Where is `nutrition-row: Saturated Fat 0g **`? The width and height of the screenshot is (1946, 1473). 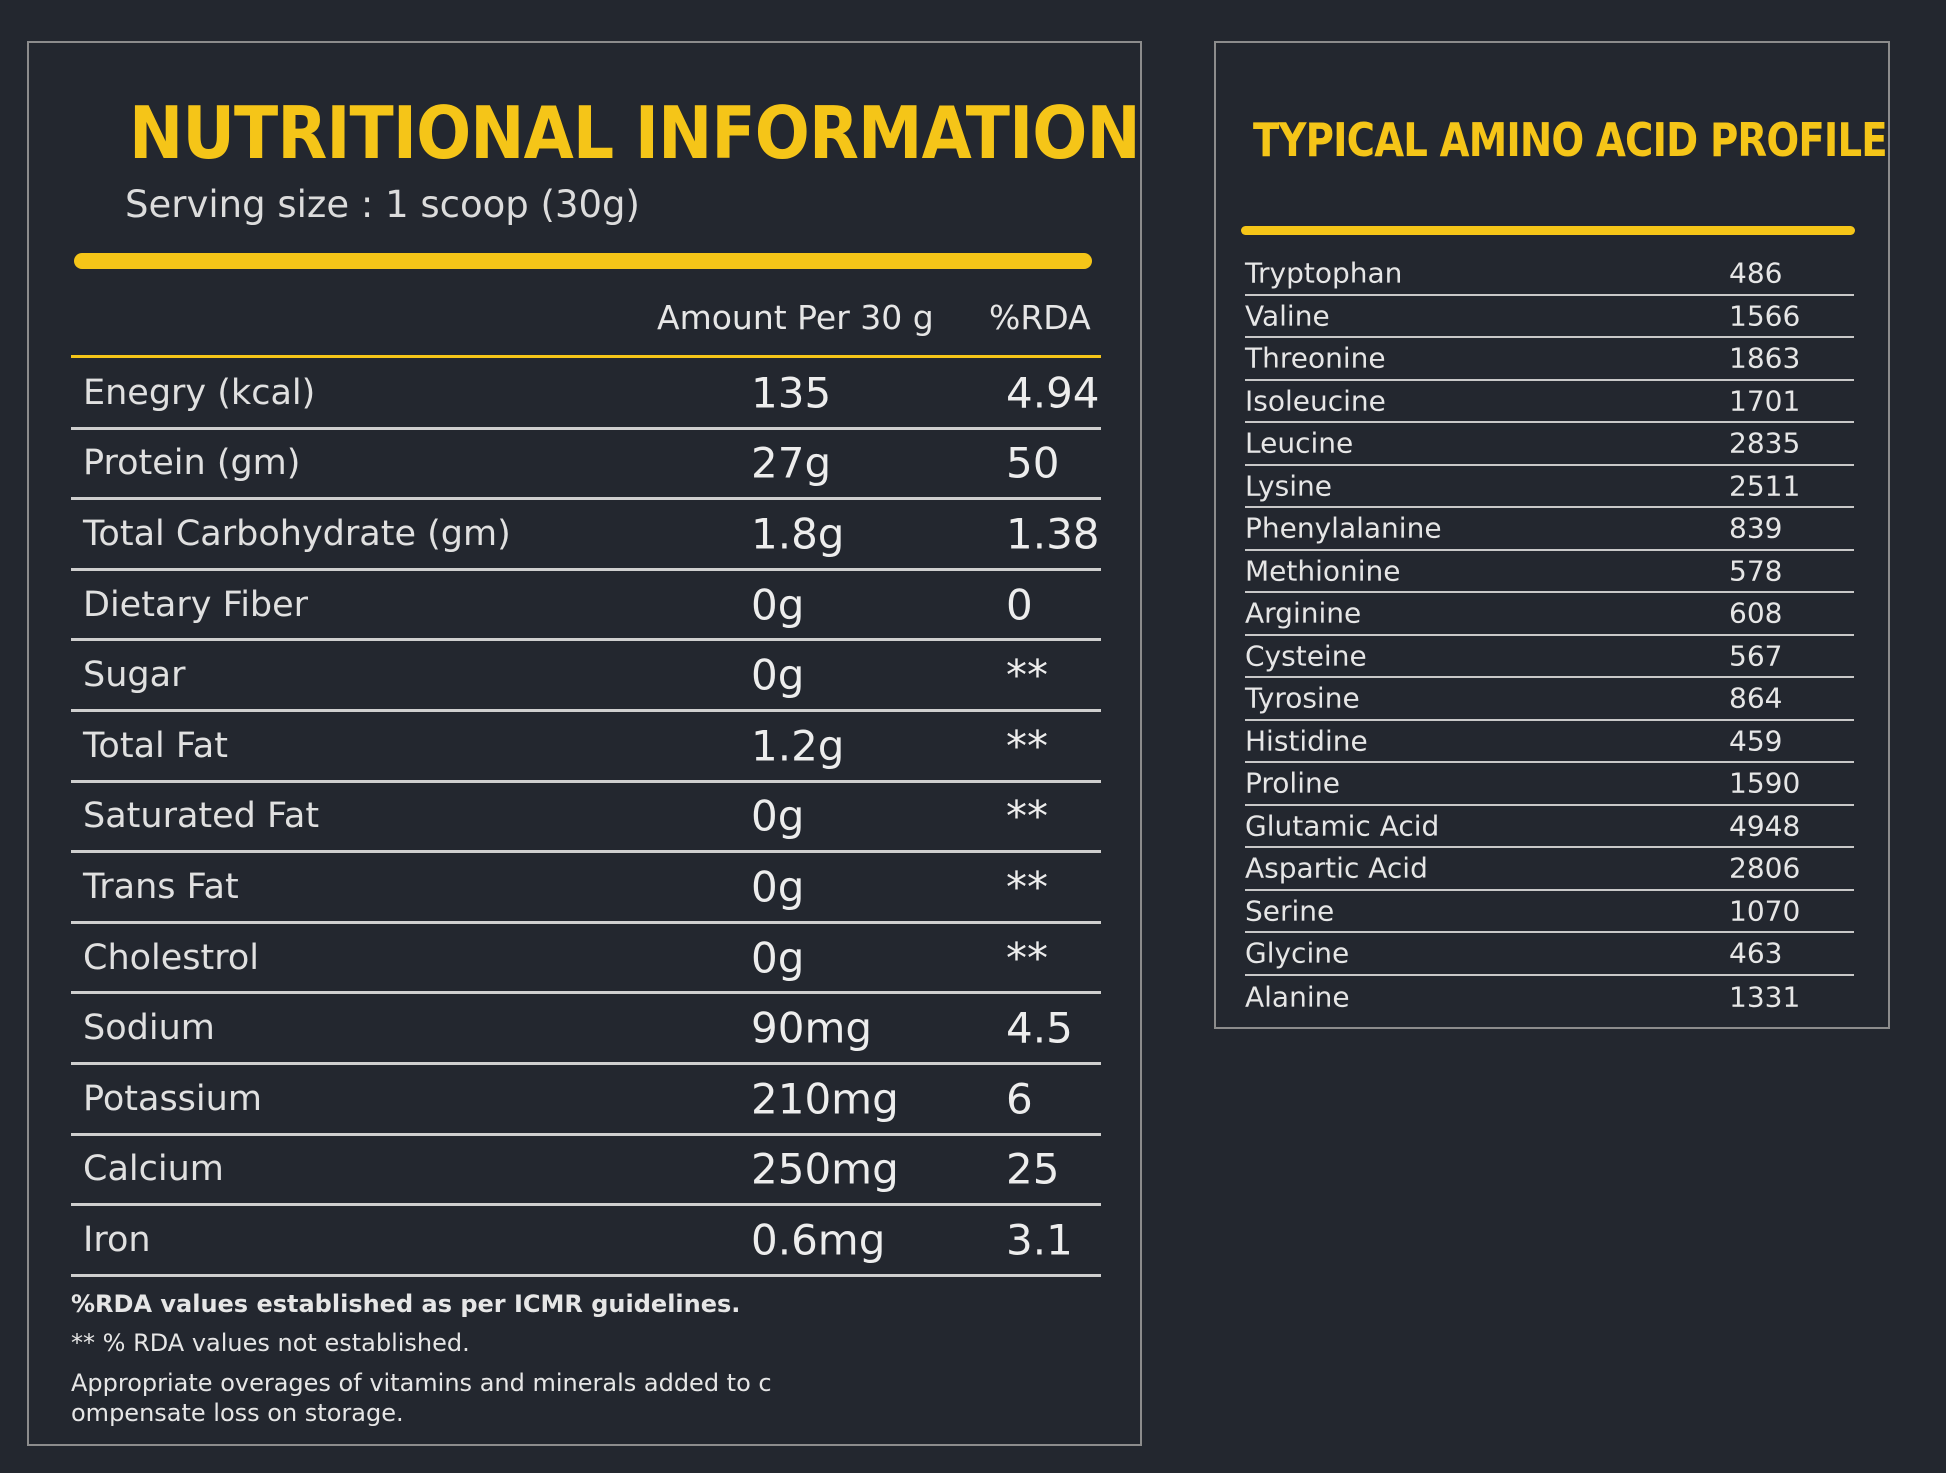 nutrition-row: Saturated Fat 0g ** is located at coordinates (586, 818).